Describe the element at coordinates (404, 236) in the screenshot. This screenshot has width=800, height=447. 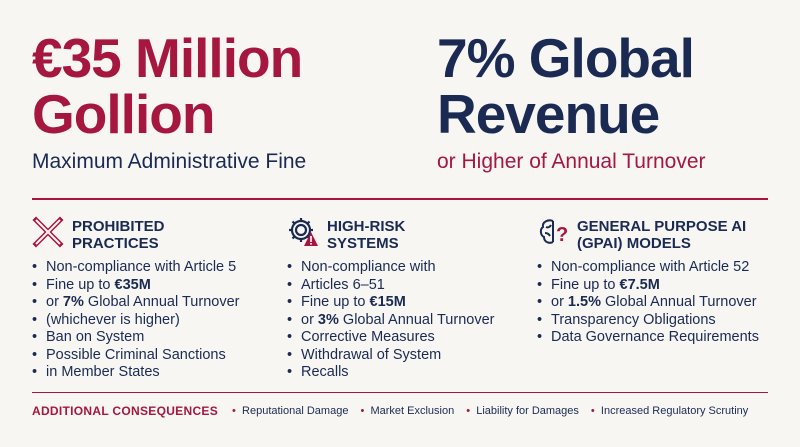
I see `column-header: HIGH-RISK SYSTEMS` at that location.